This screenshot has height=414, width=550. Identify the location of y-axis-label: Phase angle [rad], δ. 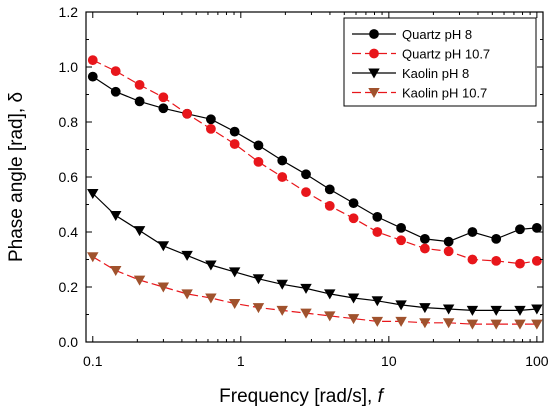
(16, 177).